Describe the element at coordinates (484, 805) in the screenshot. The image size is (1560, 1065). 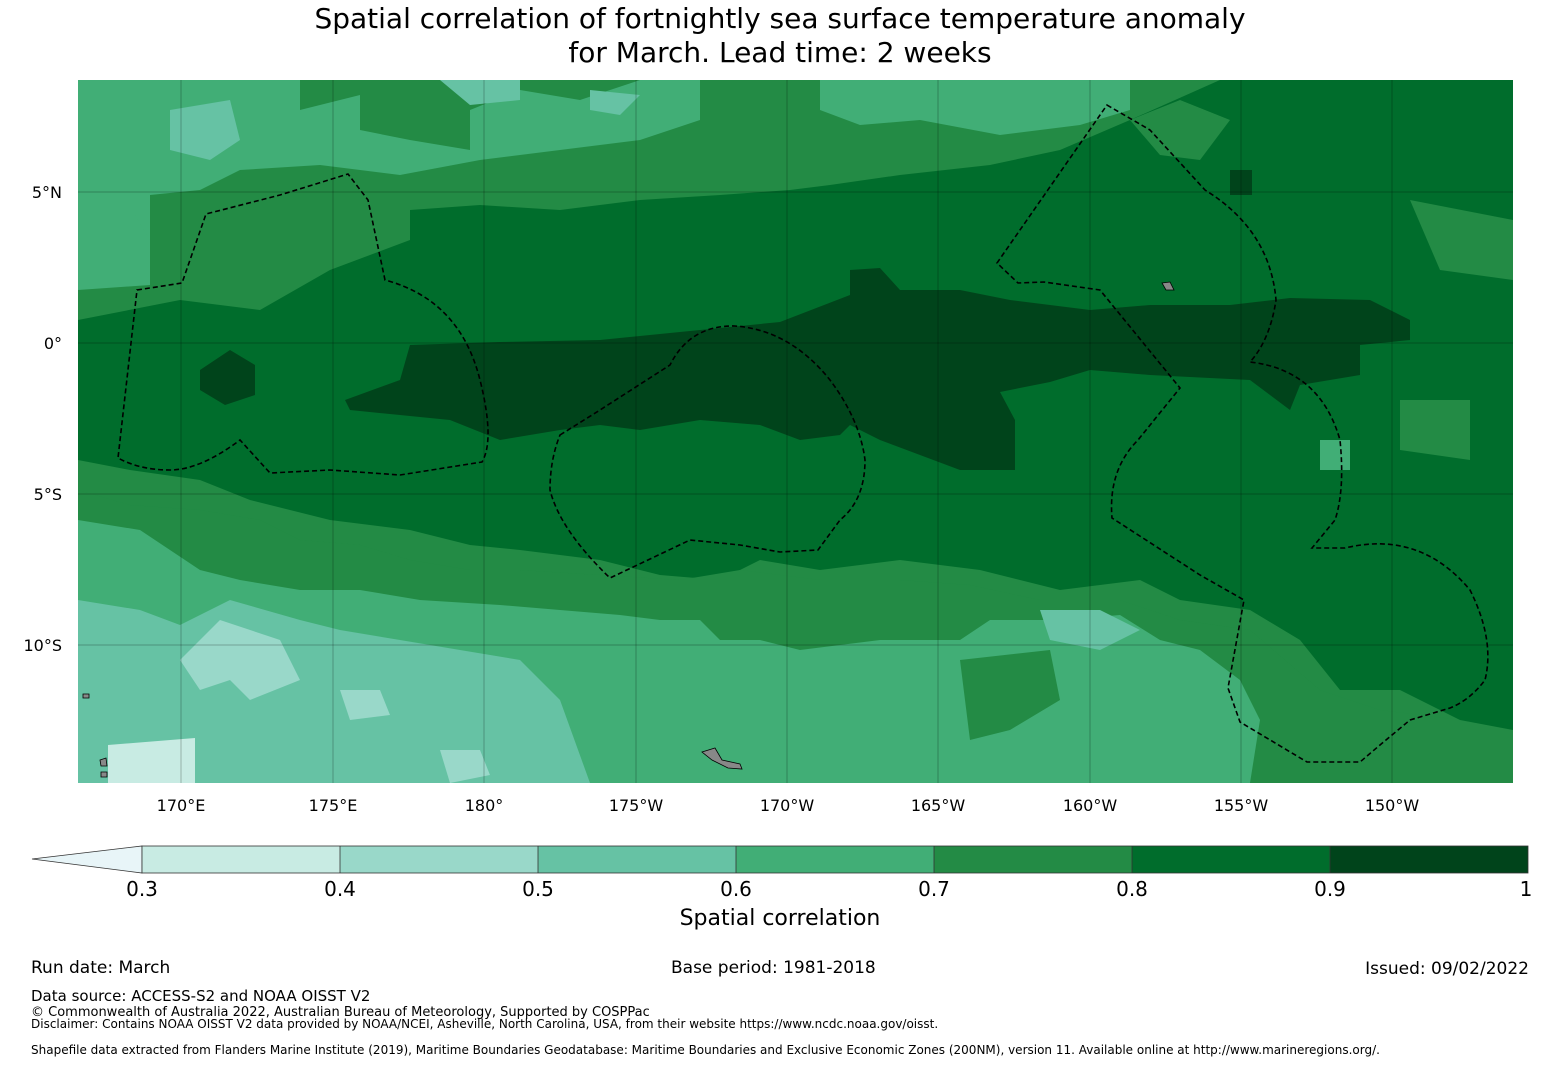
I see `lon-tick: 180°` at that location.